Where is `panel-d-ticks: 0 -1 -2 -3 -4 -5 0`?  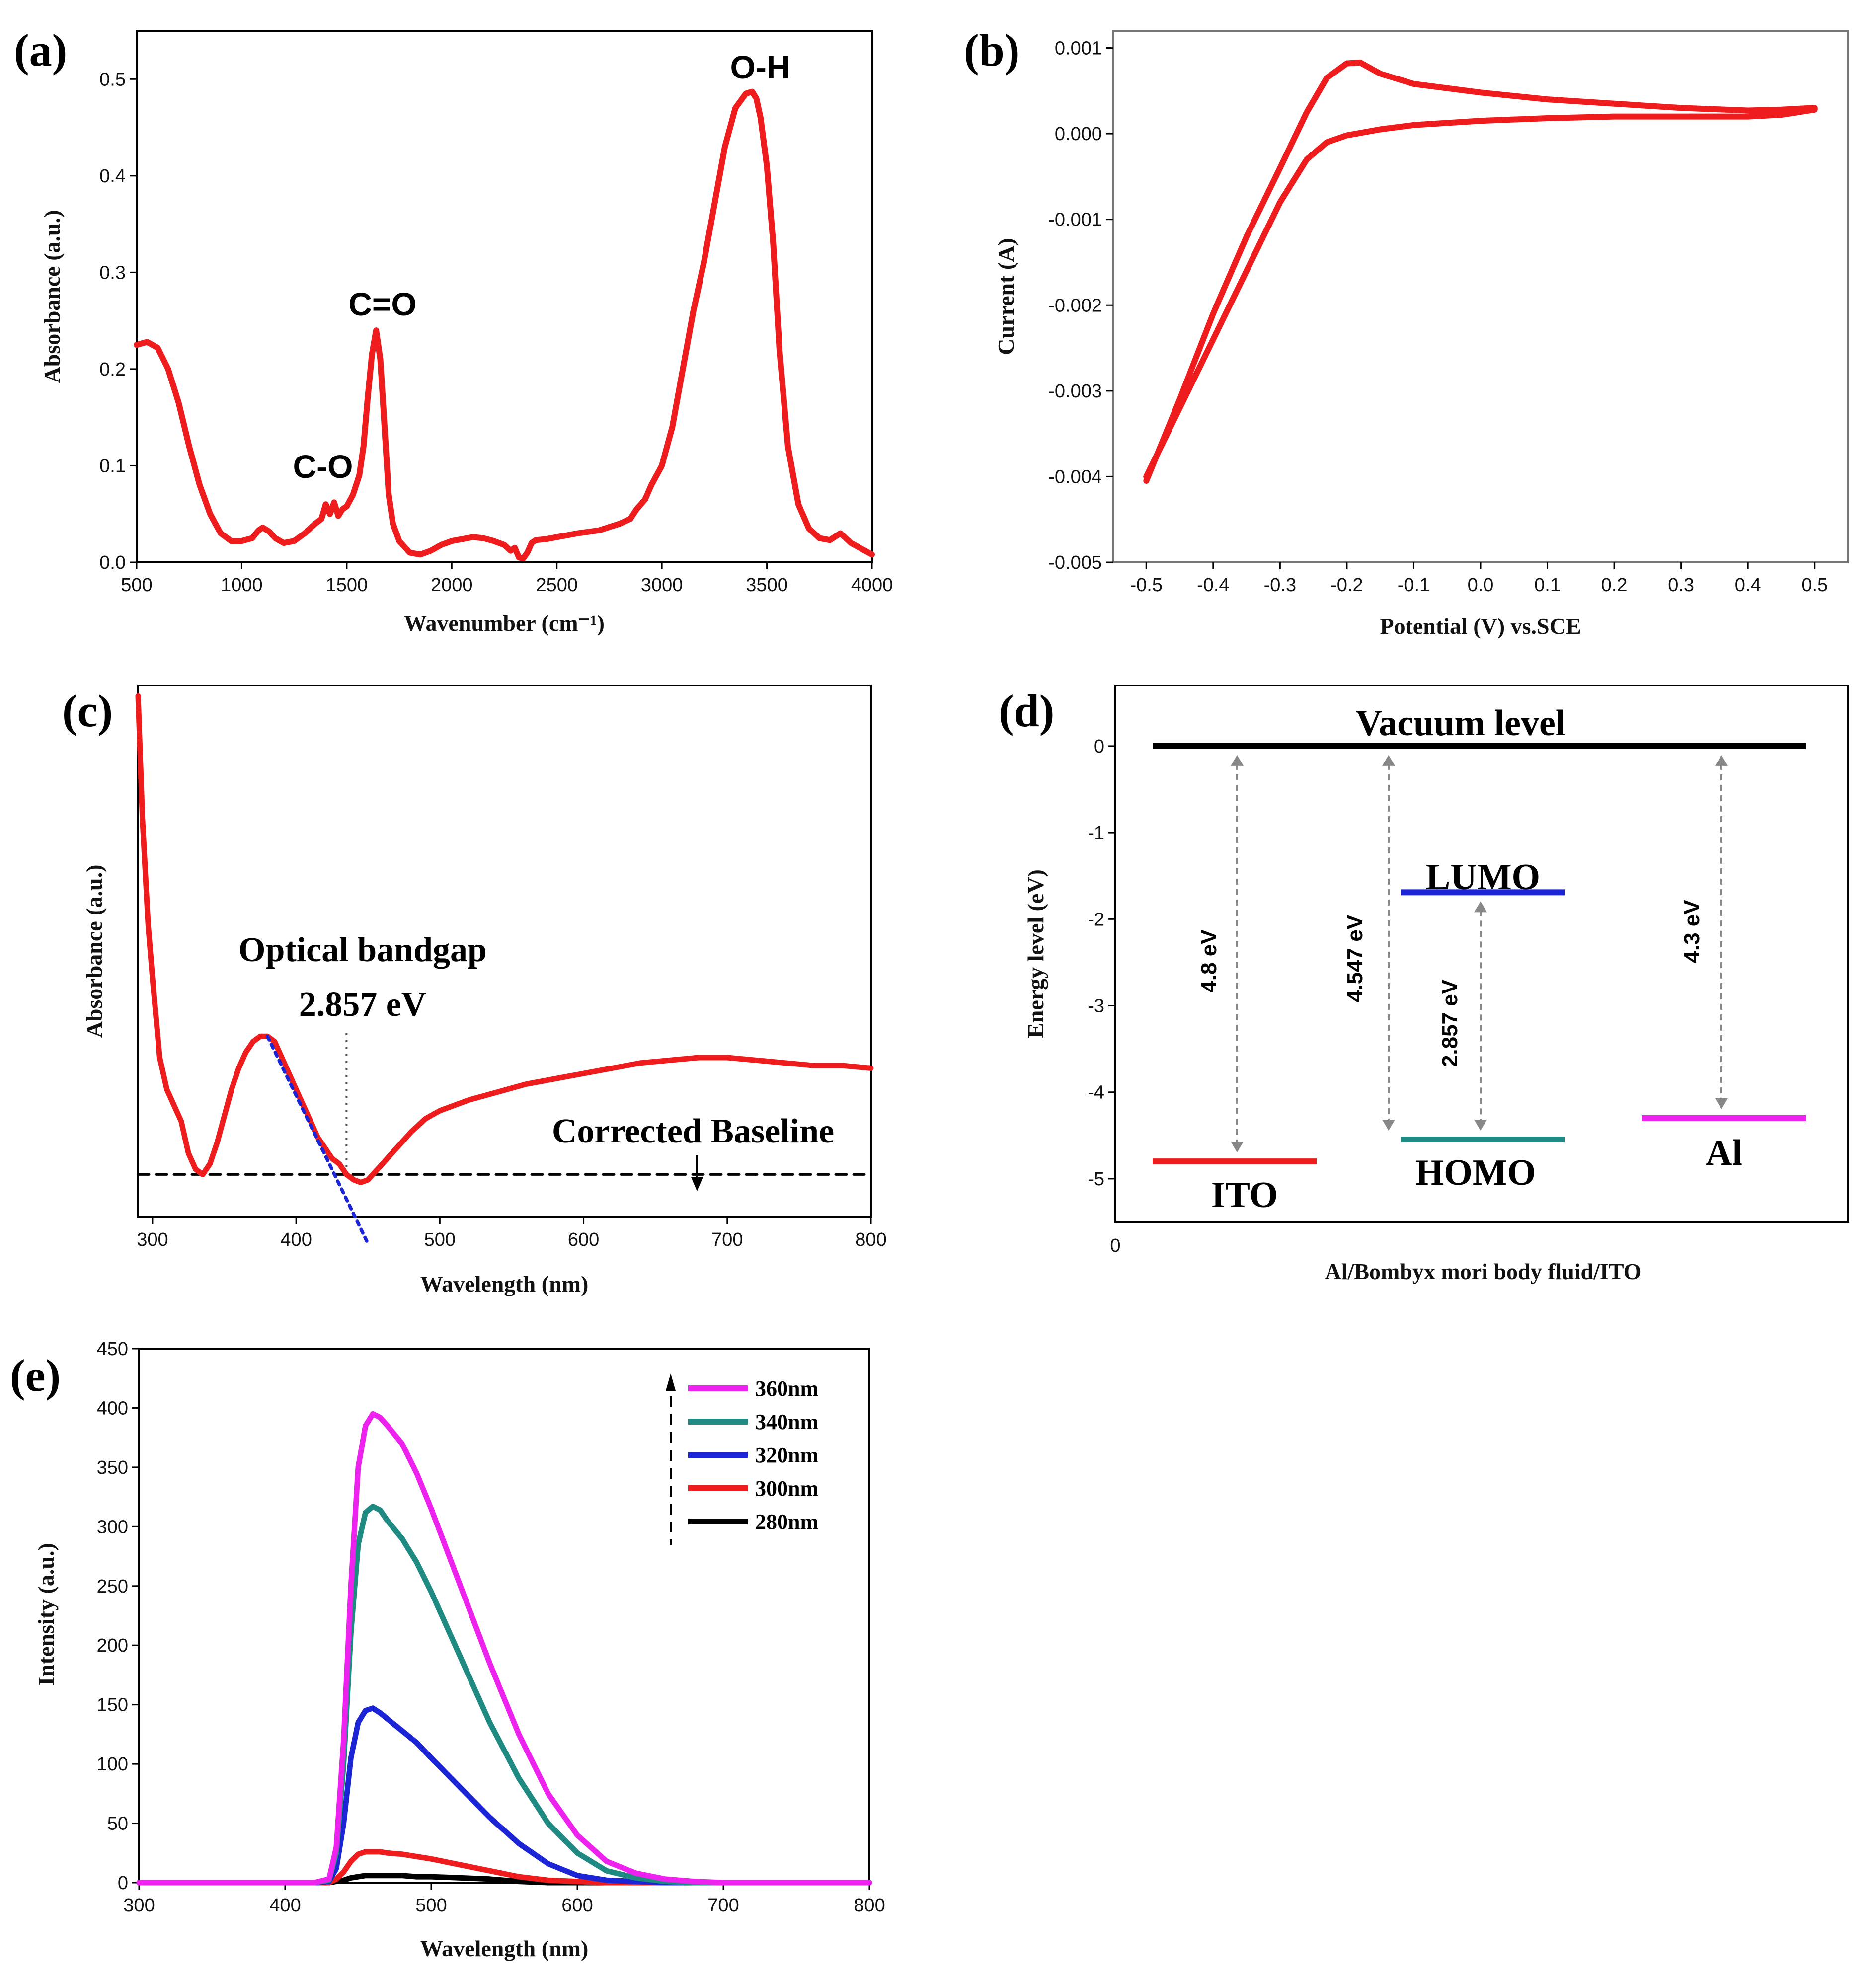
panel-d-ticks: 0 -1 -2 -3 -4 -5 0 is located at coordinates (1104, 996).